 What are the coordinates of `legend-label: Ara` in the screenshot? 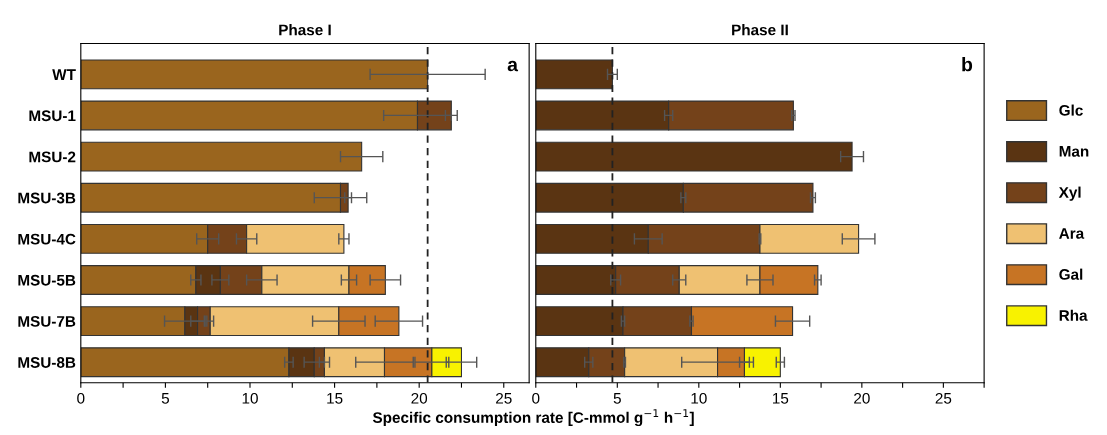 It's located at (1072, 233).